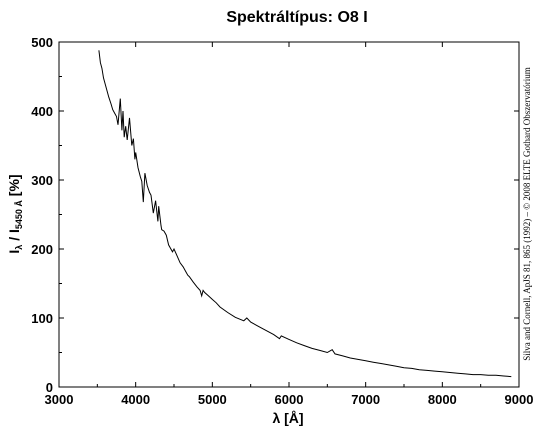 The image size is (540, 433). What do you see at coordinates (19, 215) in the screenshot?
I see `y-label-sub-ref: 5450 Å` at bounding box center [19, 215].